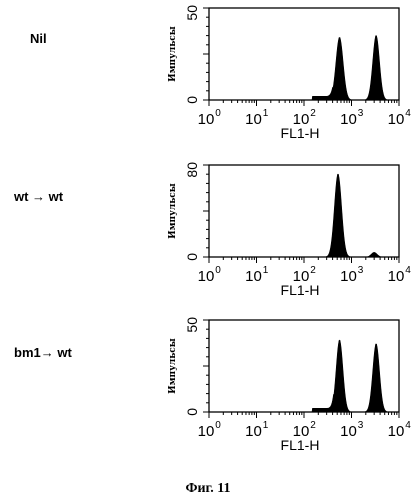  What do you see at coordinates (192, 170) in the screenshot?
I see `y-tick-label: 80` at bounding box center [192, 170].